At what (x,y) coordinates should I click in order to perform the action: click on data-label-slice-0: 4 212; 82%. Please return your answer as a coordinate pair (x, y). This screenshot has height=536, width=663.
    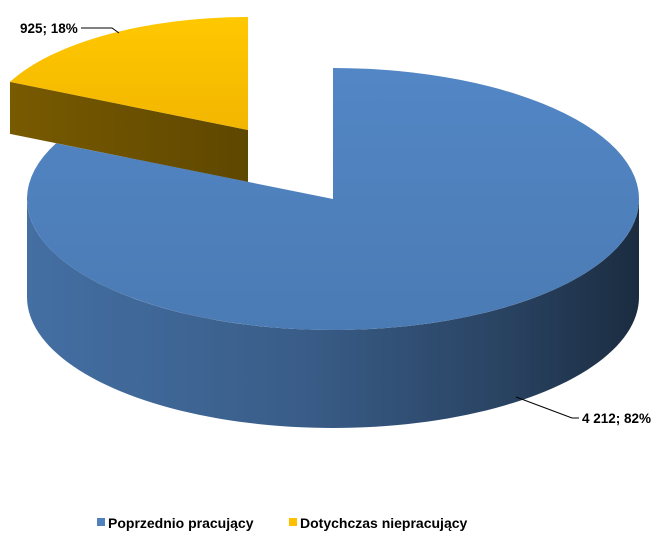
    Looking at the image, I should click on (616, 418).